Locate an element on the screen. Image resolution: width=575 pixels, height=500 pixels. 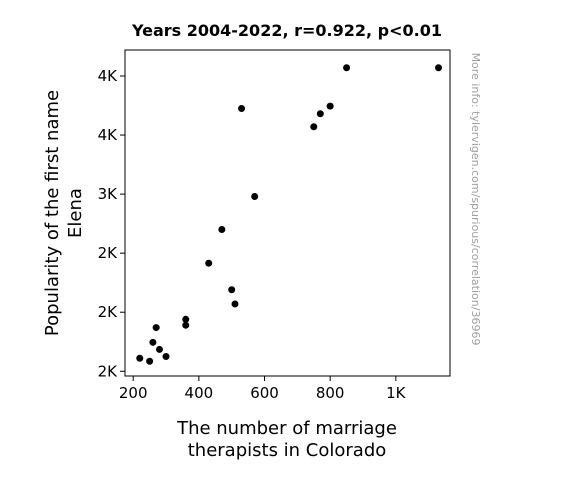
x-axis: 200 400 600 800 1K is located at coordinates (263, 389).